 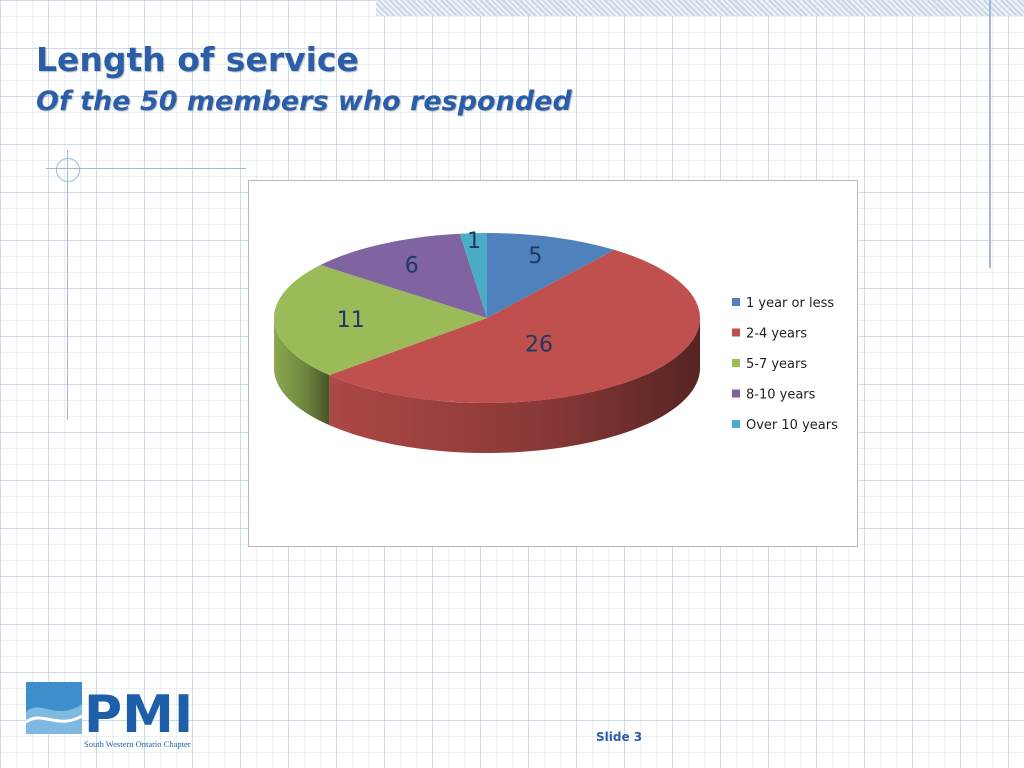 I want to click on decorative-vertical-line-left, so click(x=67, y=285).